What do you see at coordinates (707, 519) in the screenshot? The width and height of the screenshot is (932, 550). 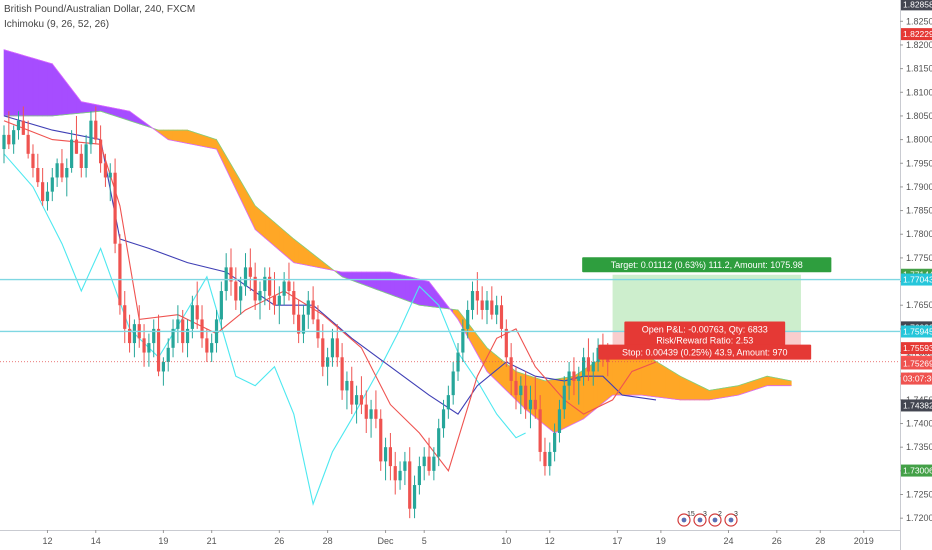 I see `event-badges: 15 3 2 3` at bounding box center [707, 519].